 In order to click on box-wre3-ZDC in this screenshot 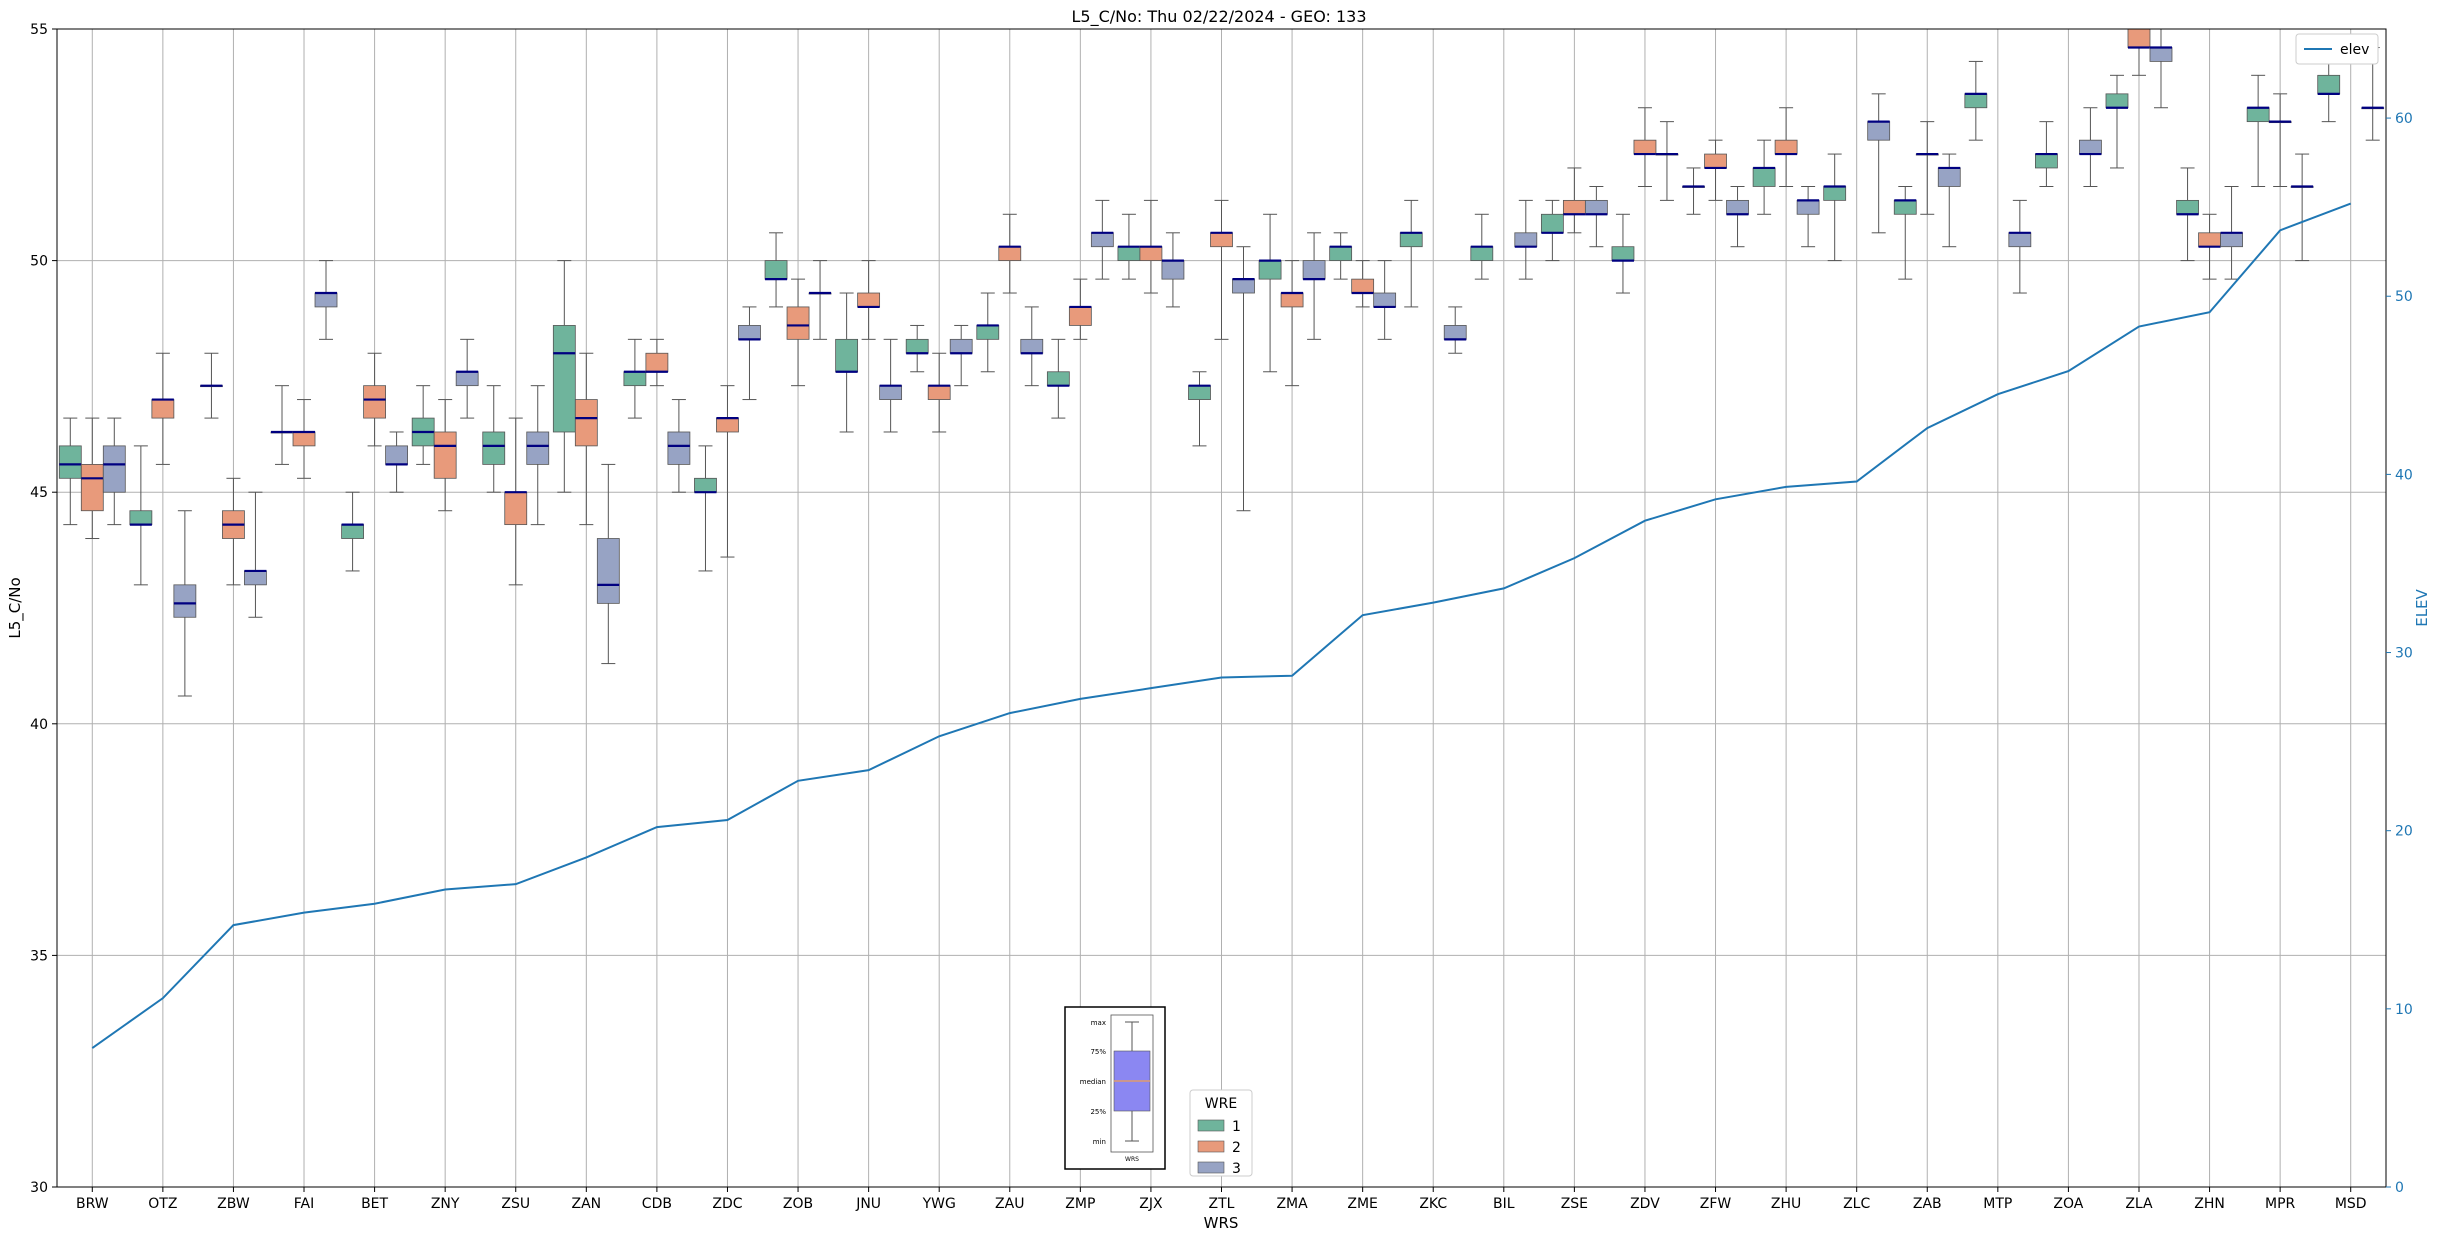, I will do `click(749, 353)`.